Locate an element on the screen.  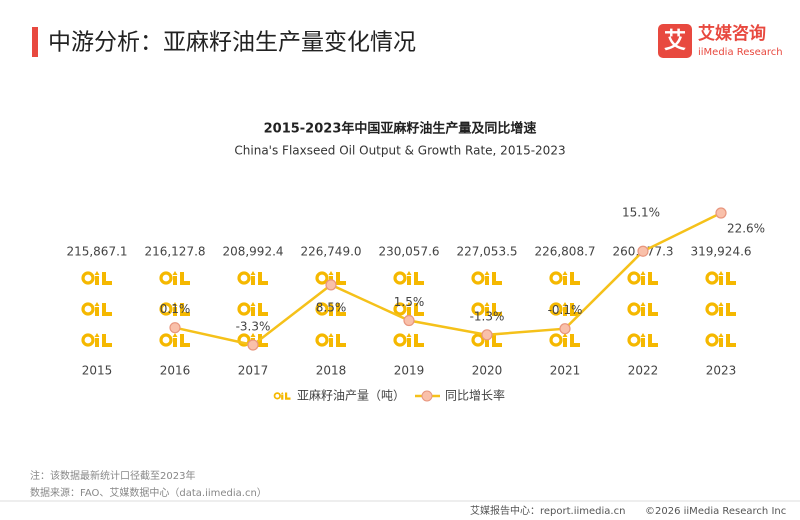
x-tick-label: 2022 is located at coordinates (643, 371).